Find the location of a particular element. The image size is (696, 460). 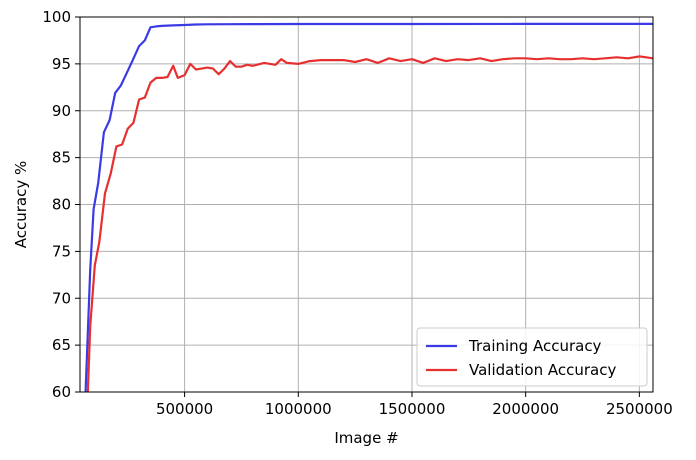

y-tick-label: 80 is located at coordinates (61, 205).